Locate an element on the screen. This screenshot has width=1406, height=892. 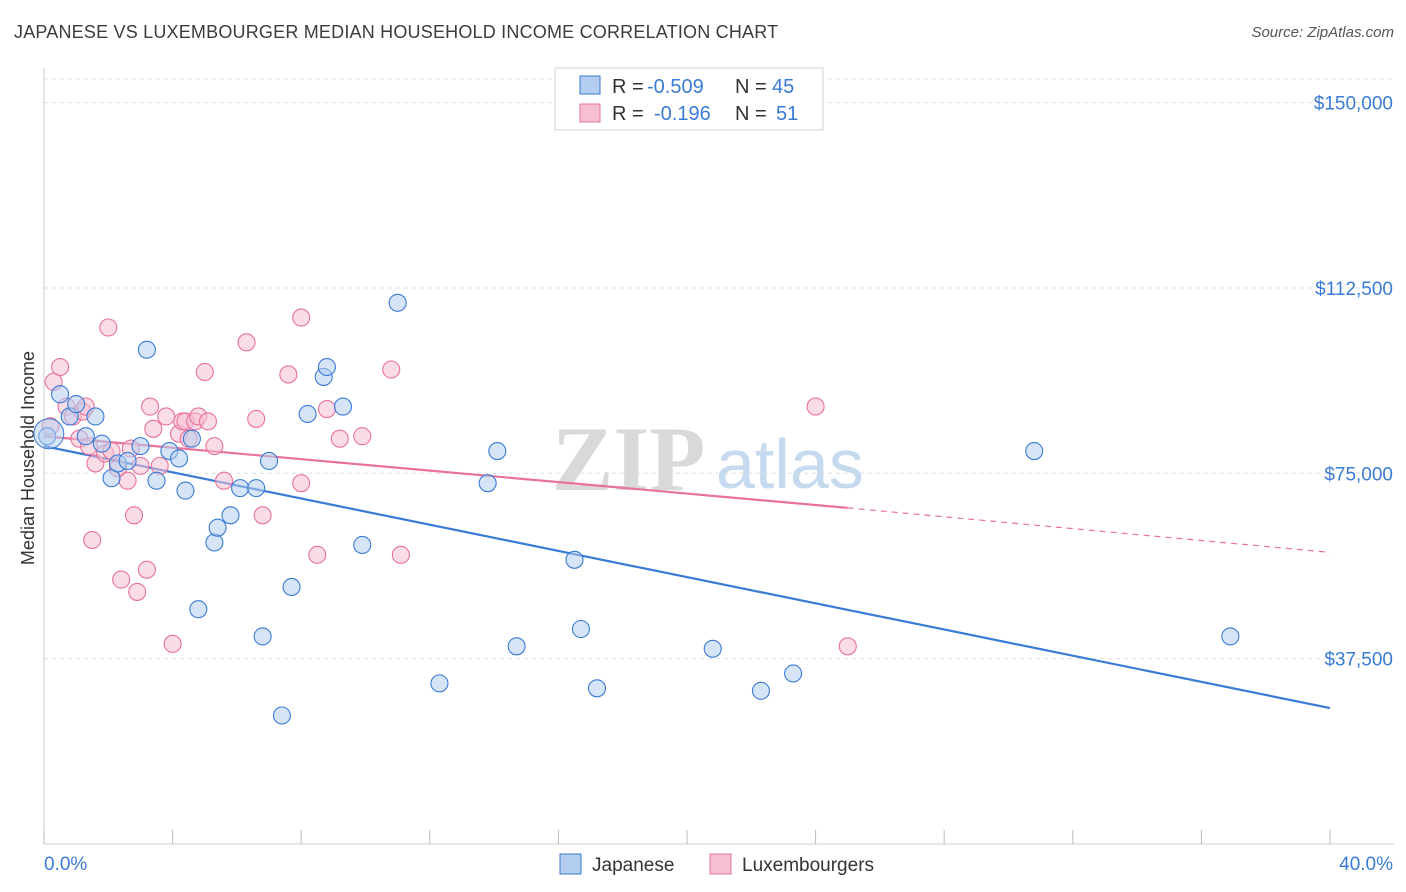
stats-r-label-luxembourger: R = is located at coordinates (628, 114).